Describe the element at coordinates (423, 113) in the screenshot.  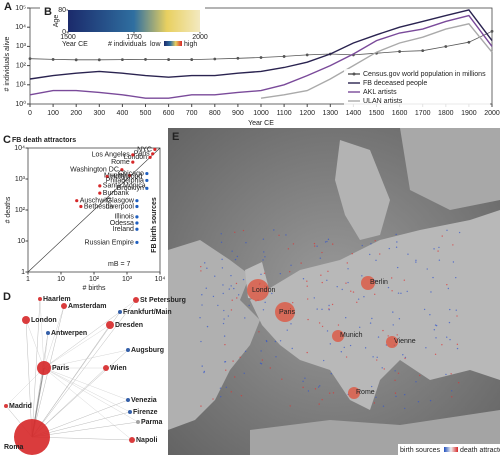
I see `x-tick-label: 1700` at that location.